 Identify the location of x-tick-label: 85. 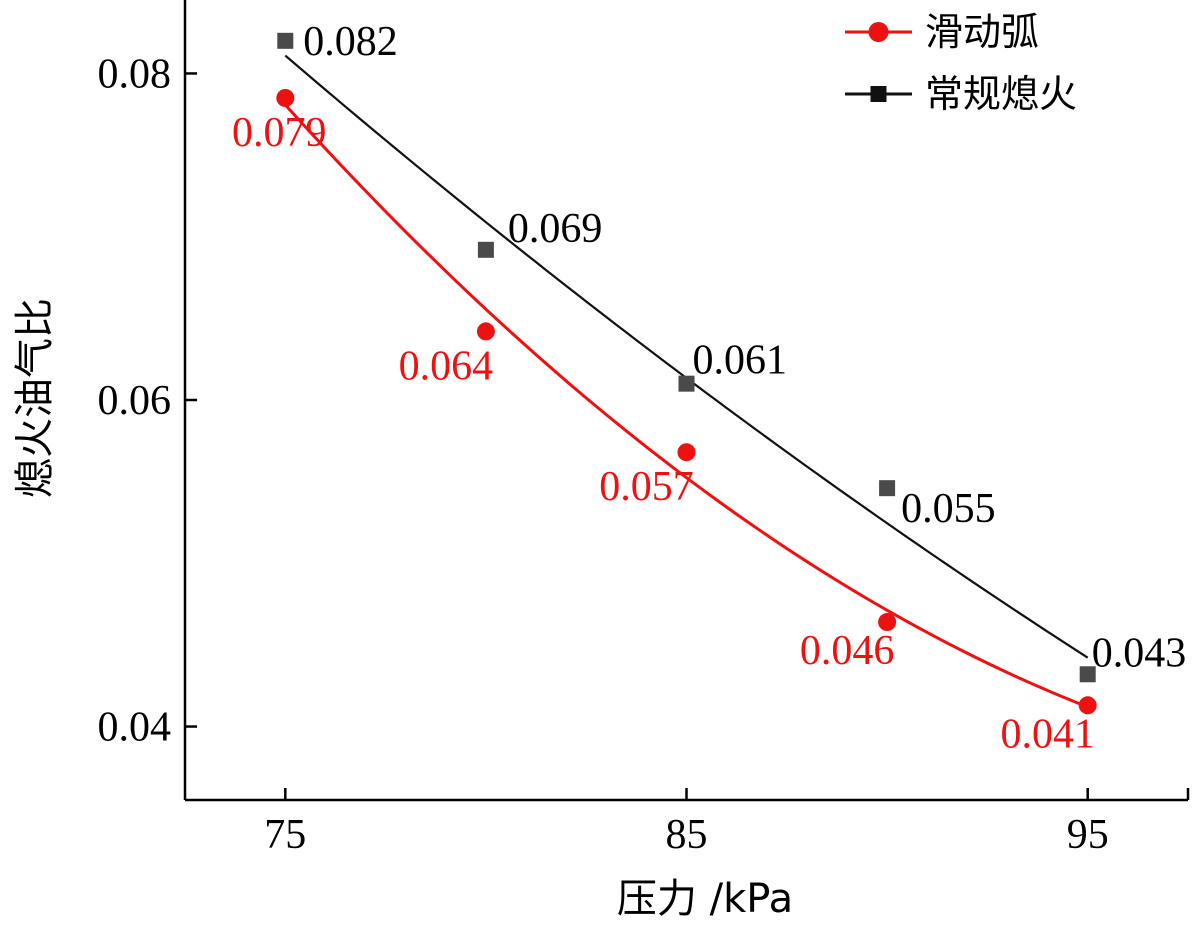
(687, 835).